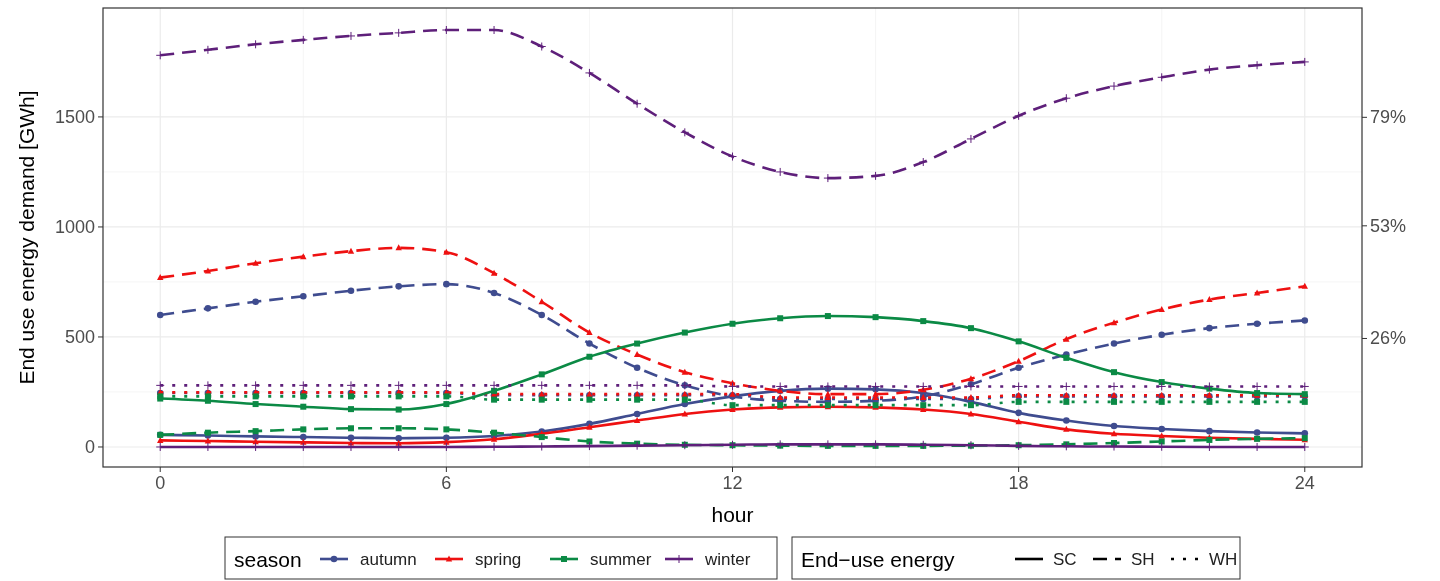  What do you see at coordinates (268, 559) in the screenshot?
I see `legend-title: season` at bounding box center [268, 559].